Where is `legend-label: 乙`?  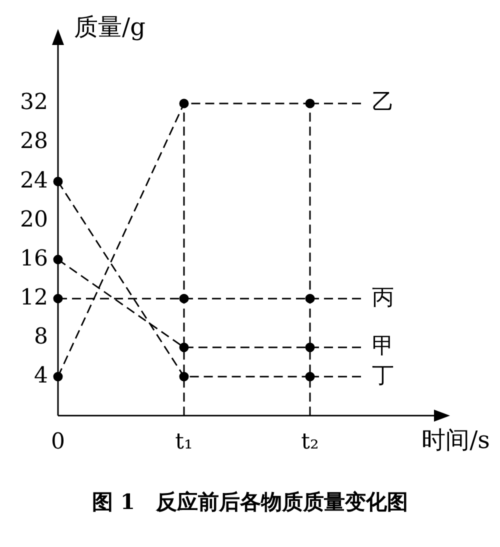 legend-label: 乙 is located at coordinates (383, 103).